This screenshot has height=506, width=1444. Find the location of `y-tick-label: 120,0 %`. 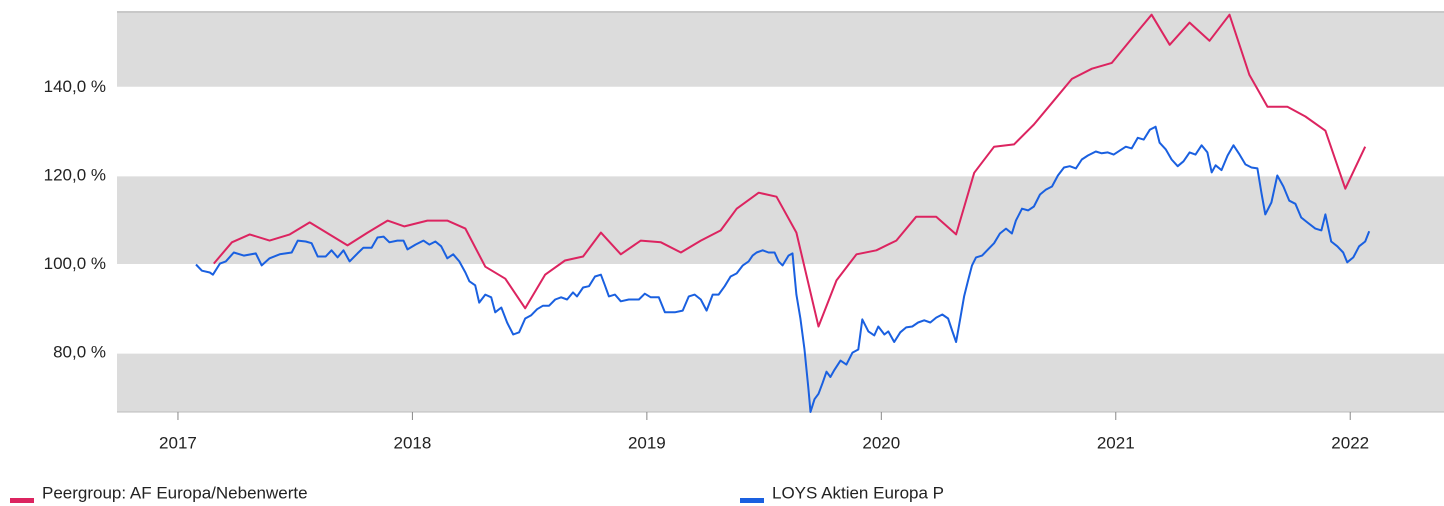

y-tick-label: 120,0 % is located at coordinates (75, 174).